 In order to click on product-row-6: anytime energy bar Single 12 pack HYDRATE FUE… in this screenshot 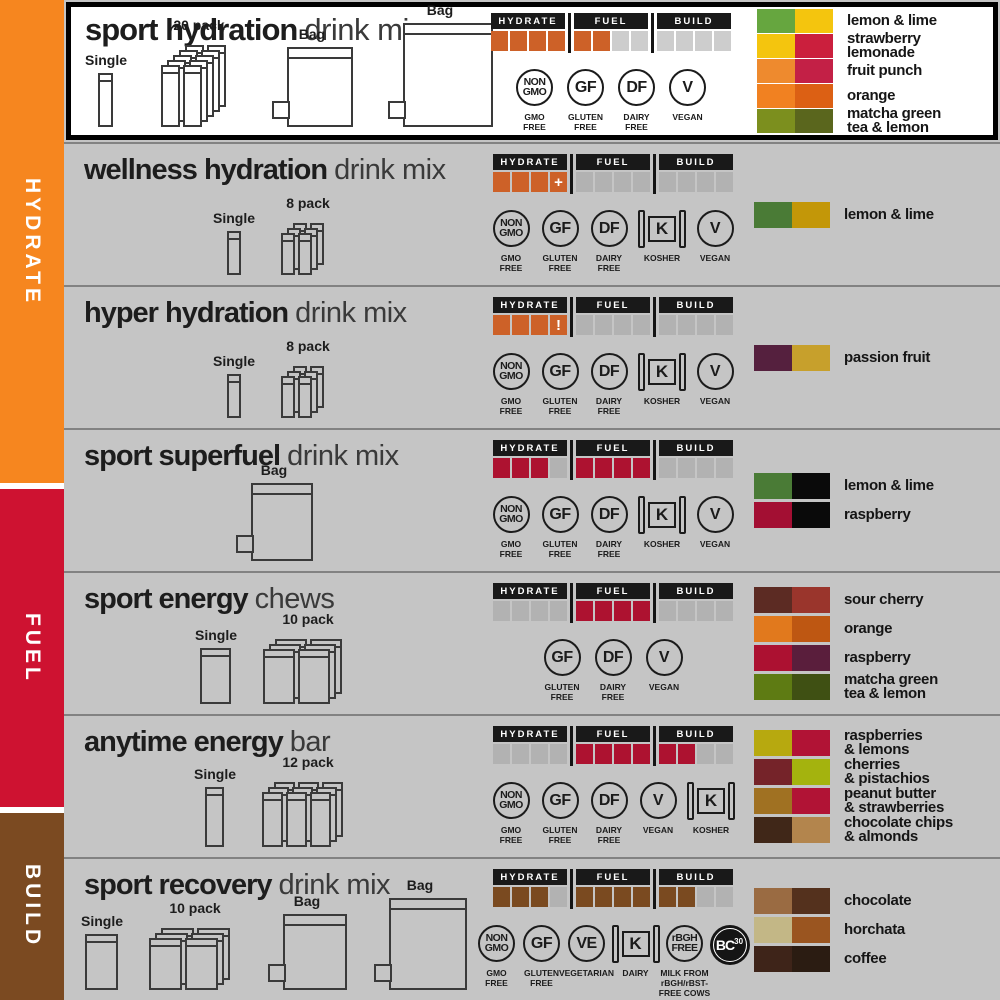, I will do `click(532, 785)`.